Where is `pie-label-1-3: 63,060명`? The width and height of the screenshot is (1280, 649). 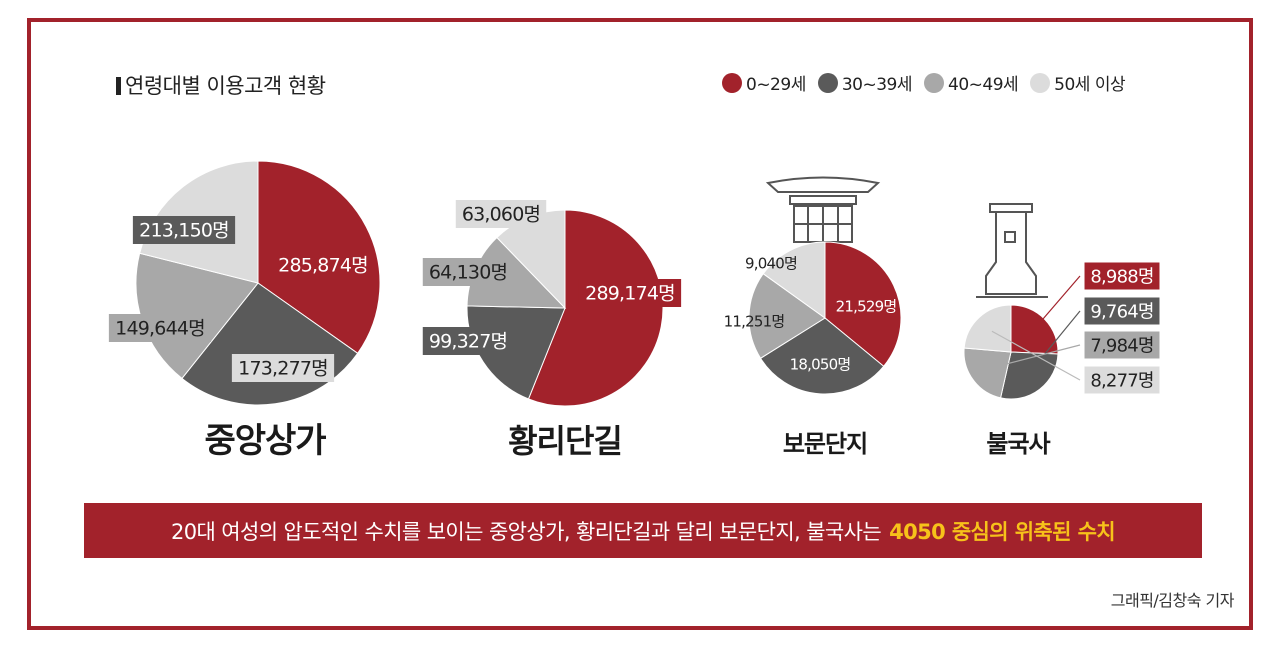 pie-label-1-3: 63,060명 is located at coordinates (501, 215).